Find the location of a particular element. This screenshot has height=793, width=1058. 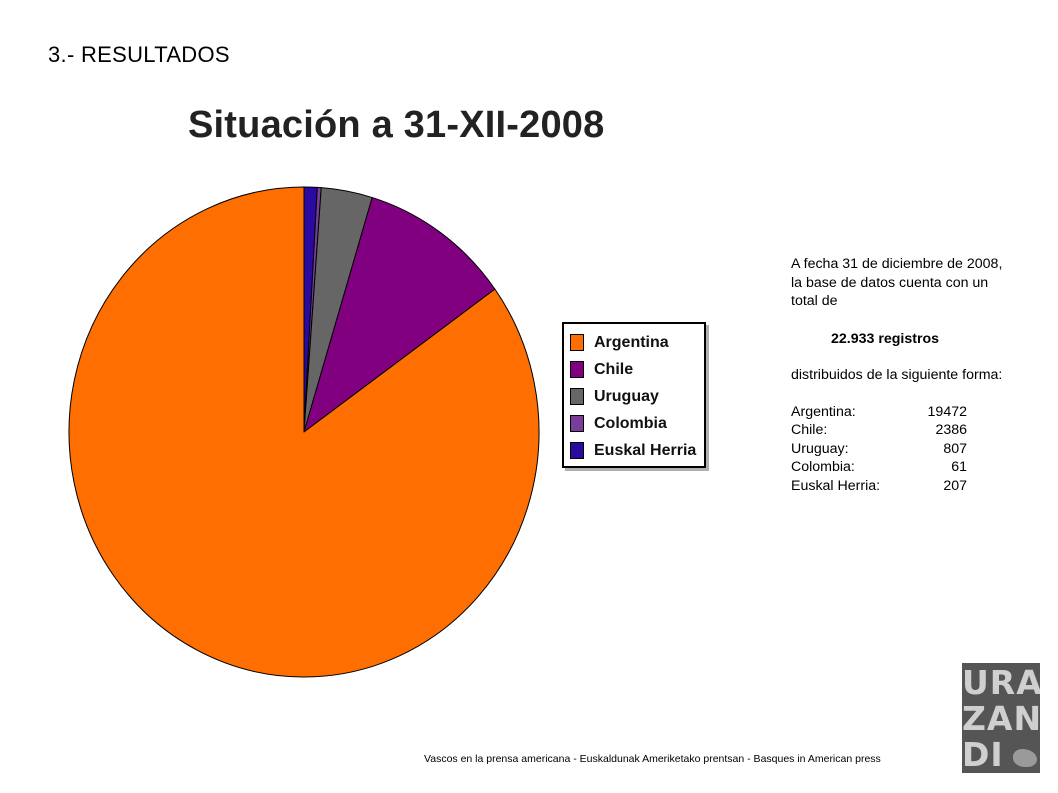

legend-label: Uruguay is located at coordinates (626, 396).